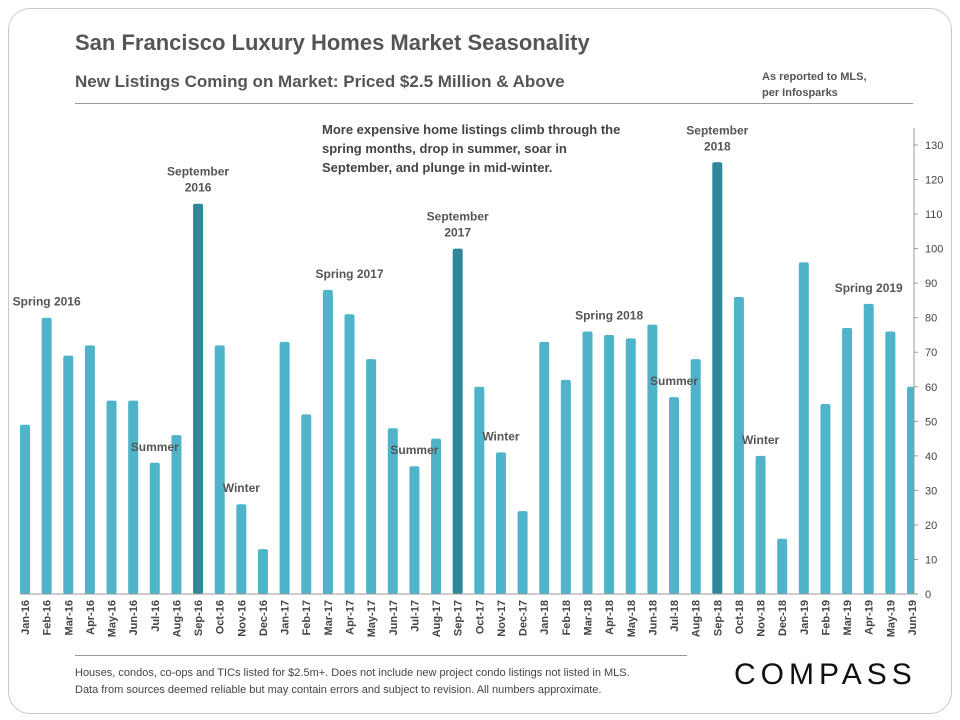  I want to click on y-tick-label: 10, so click(931, 560).